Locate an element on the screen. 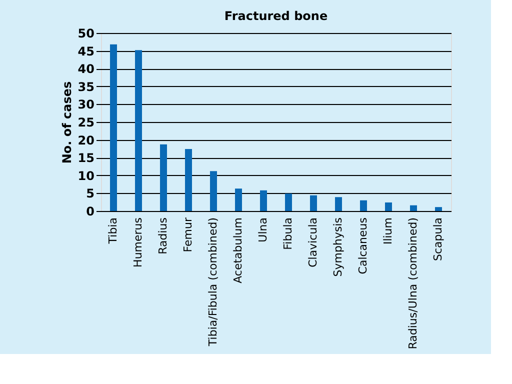 This screenshot has width=512, height=384. x-tick-label: Calcaneus is located at coordinates (363, 245).